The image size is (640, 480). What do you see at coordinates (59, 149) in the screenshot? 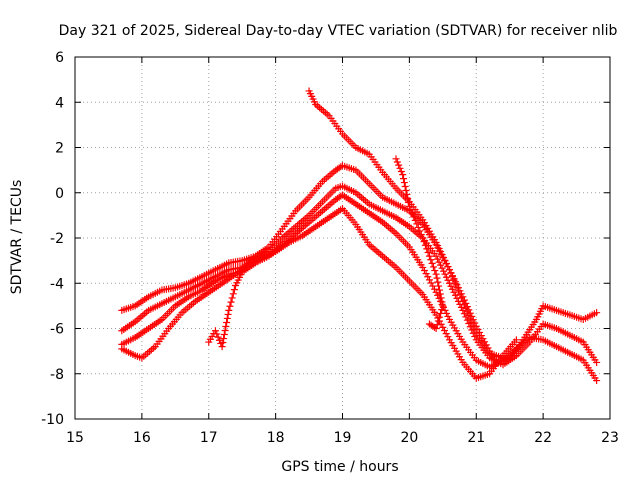
I see `y-tick-label: 2` at bounding box center [59, 149].